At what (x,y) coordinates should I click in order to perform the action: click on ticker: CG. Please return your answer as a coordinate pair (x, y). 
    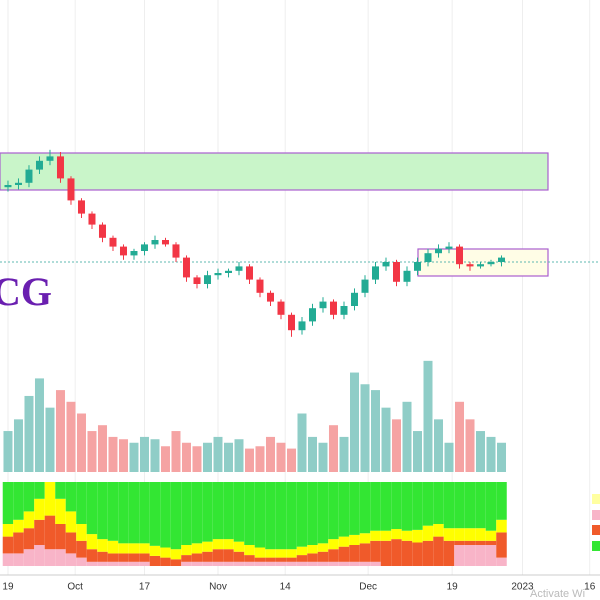
    Looking at the image, I should click on (26, 291).